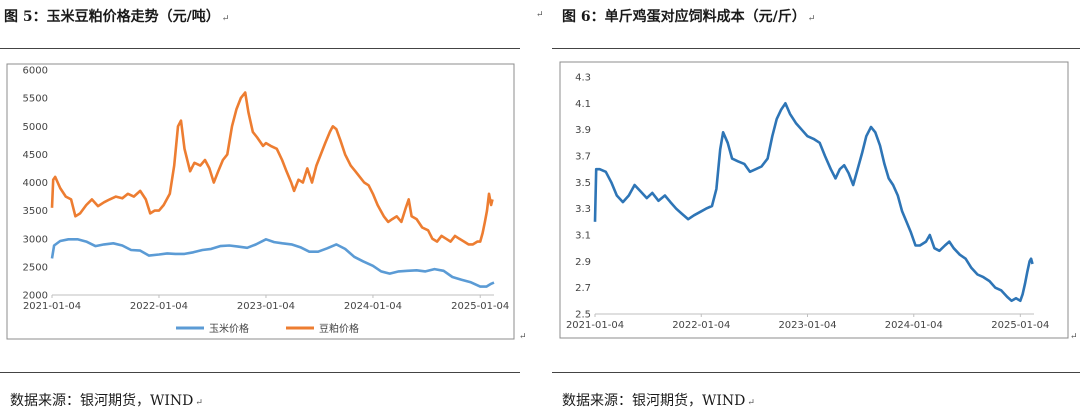 Image resolution: width=1080 pixels, height=417 pixels. I want to click on y-tick-label: 2.9, so click(583, 262).